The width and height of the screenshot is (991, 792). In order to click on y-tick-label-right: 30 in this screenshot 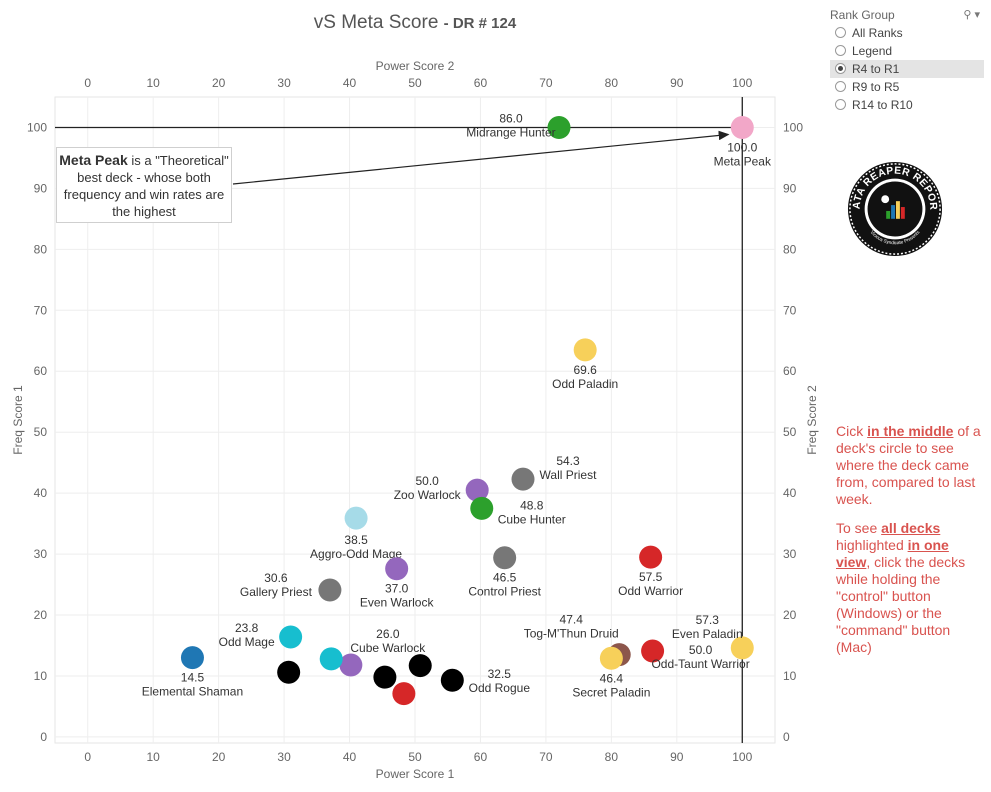, I will do `click(790, 554)`.